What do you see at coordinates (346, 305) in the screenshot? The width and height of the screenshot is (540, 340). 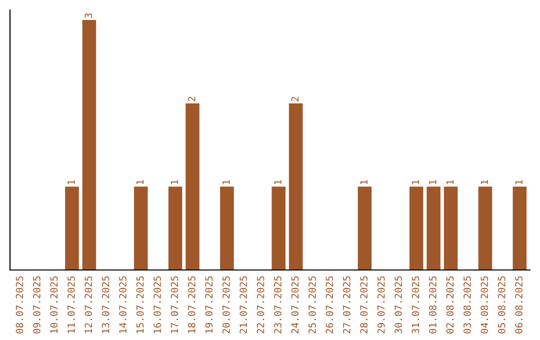 I see `x-tick-label: 27.07.2025` at bounding box center [346, 305].